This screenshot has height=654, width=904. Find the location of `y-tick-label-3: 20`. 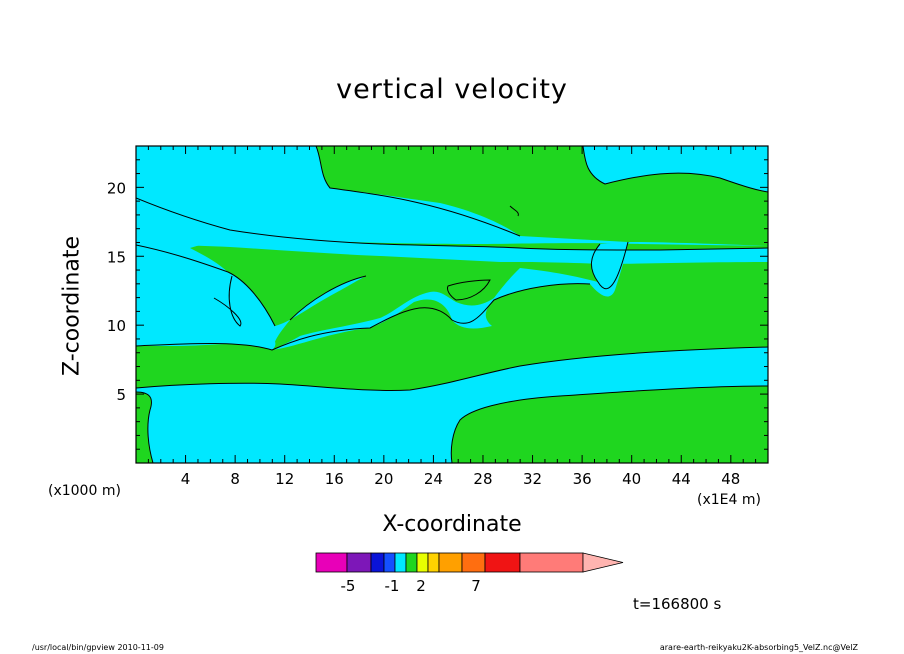

y-tick-label-3: 20 is located at coordinates (116, 188).